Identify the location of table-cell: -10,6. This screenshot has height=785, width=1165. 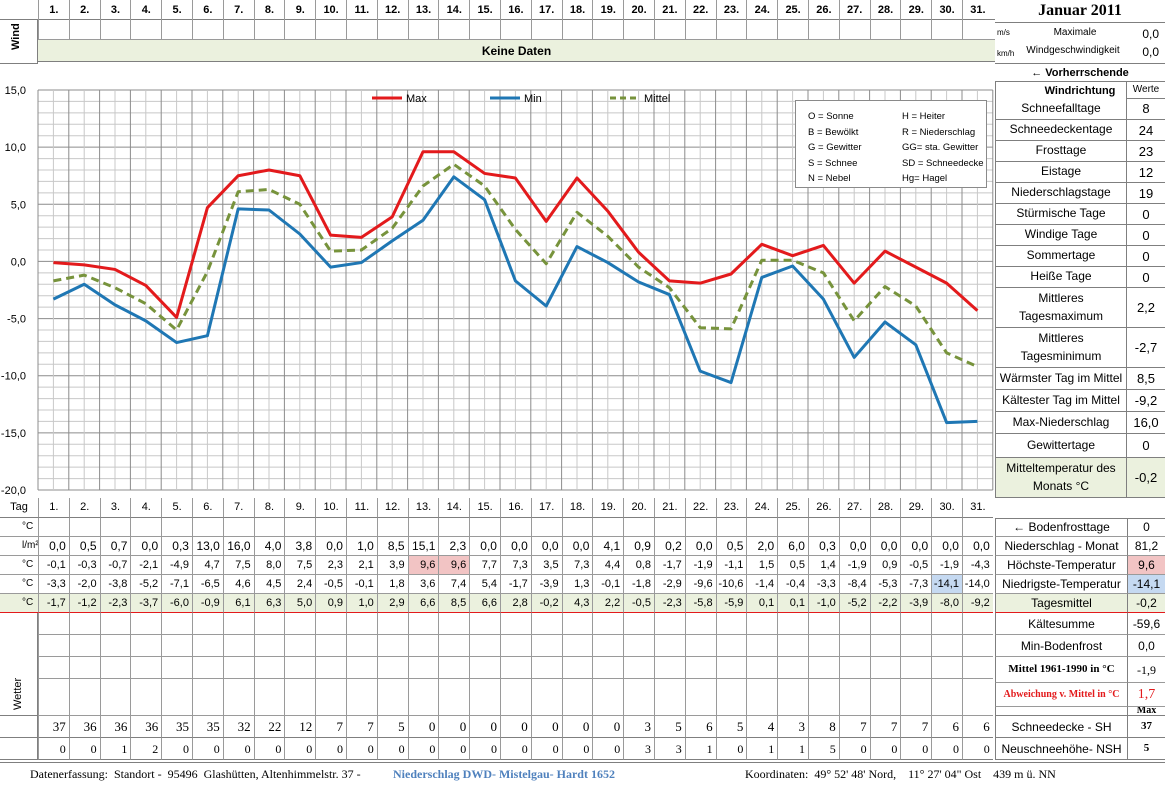
(731, 584).